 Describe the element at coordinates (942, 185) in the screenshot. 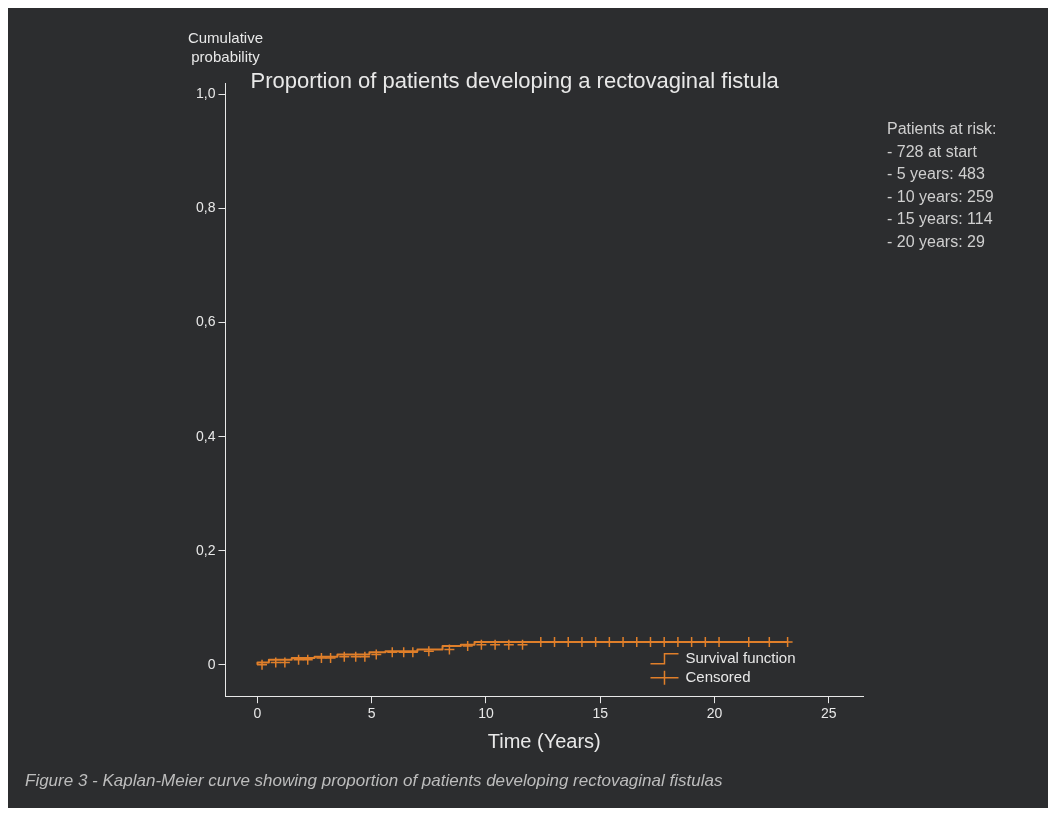

I see `text: Patients at risk: - 728 at start - 5 years: 483 - 10 years: 259 - 15 years: 114 - 20 years: 29` at that location.